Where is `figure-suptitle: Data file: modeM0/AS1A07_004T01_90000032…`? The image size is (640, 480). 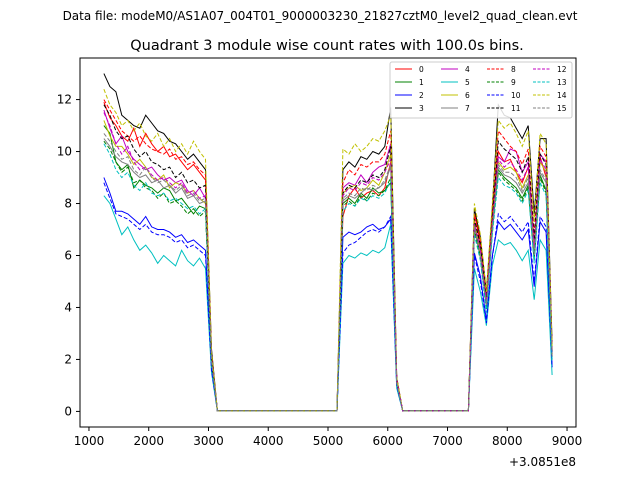
figure-suptitle: Data file: modeM0/AS1A07_004T01_90000032… is located at coordinates (320, 16).